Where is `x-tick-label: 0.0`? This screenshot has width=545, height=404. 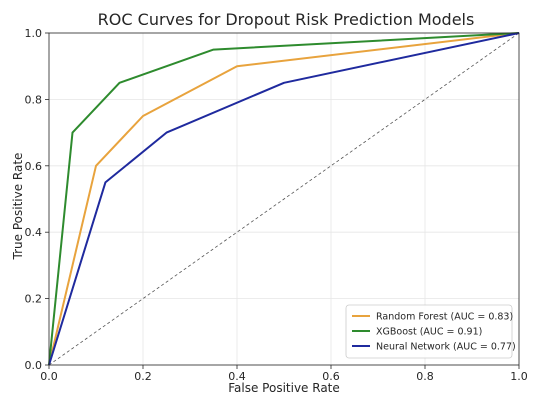
x-tick-label: 0.0 is located at coordinates (49, 376).